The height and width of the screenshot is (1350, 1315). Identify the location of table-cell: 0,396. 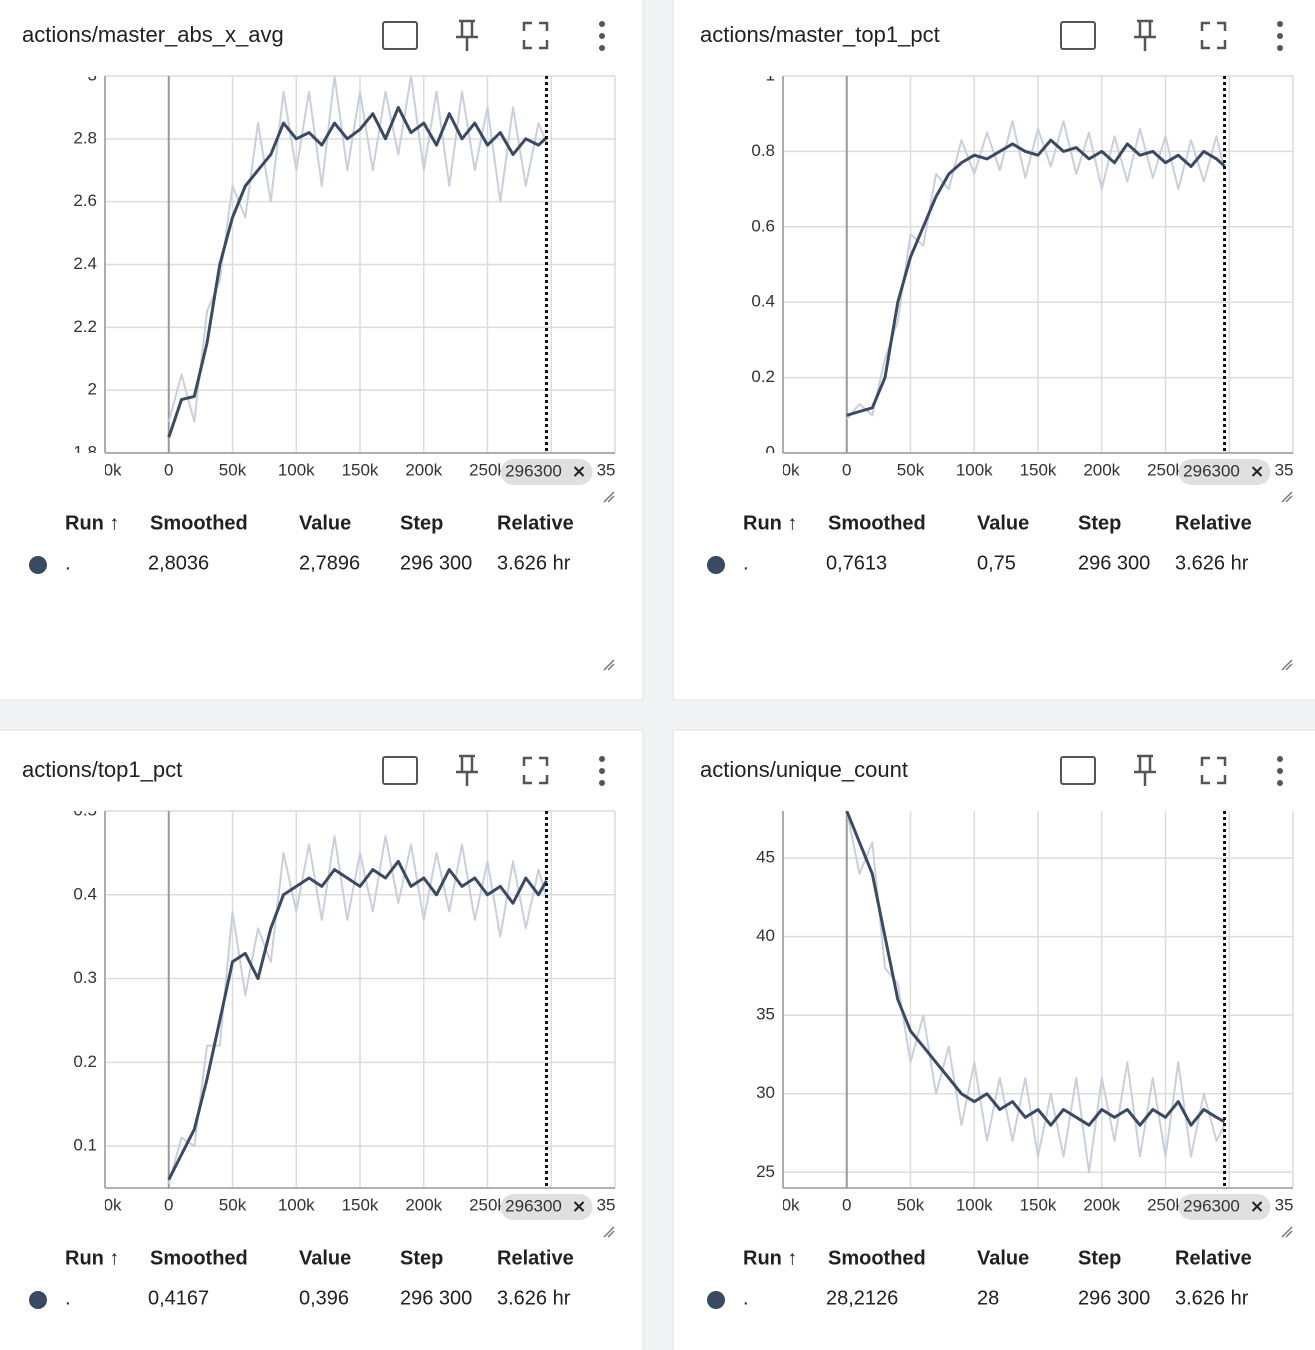
(324, 1298).